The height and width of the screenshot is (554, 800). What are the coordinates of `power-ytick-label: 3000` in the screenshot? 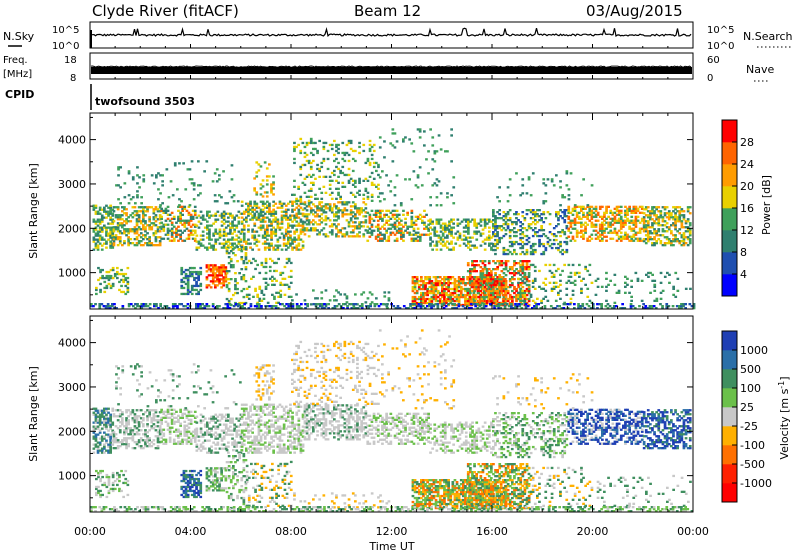 It's located at (72, 184).